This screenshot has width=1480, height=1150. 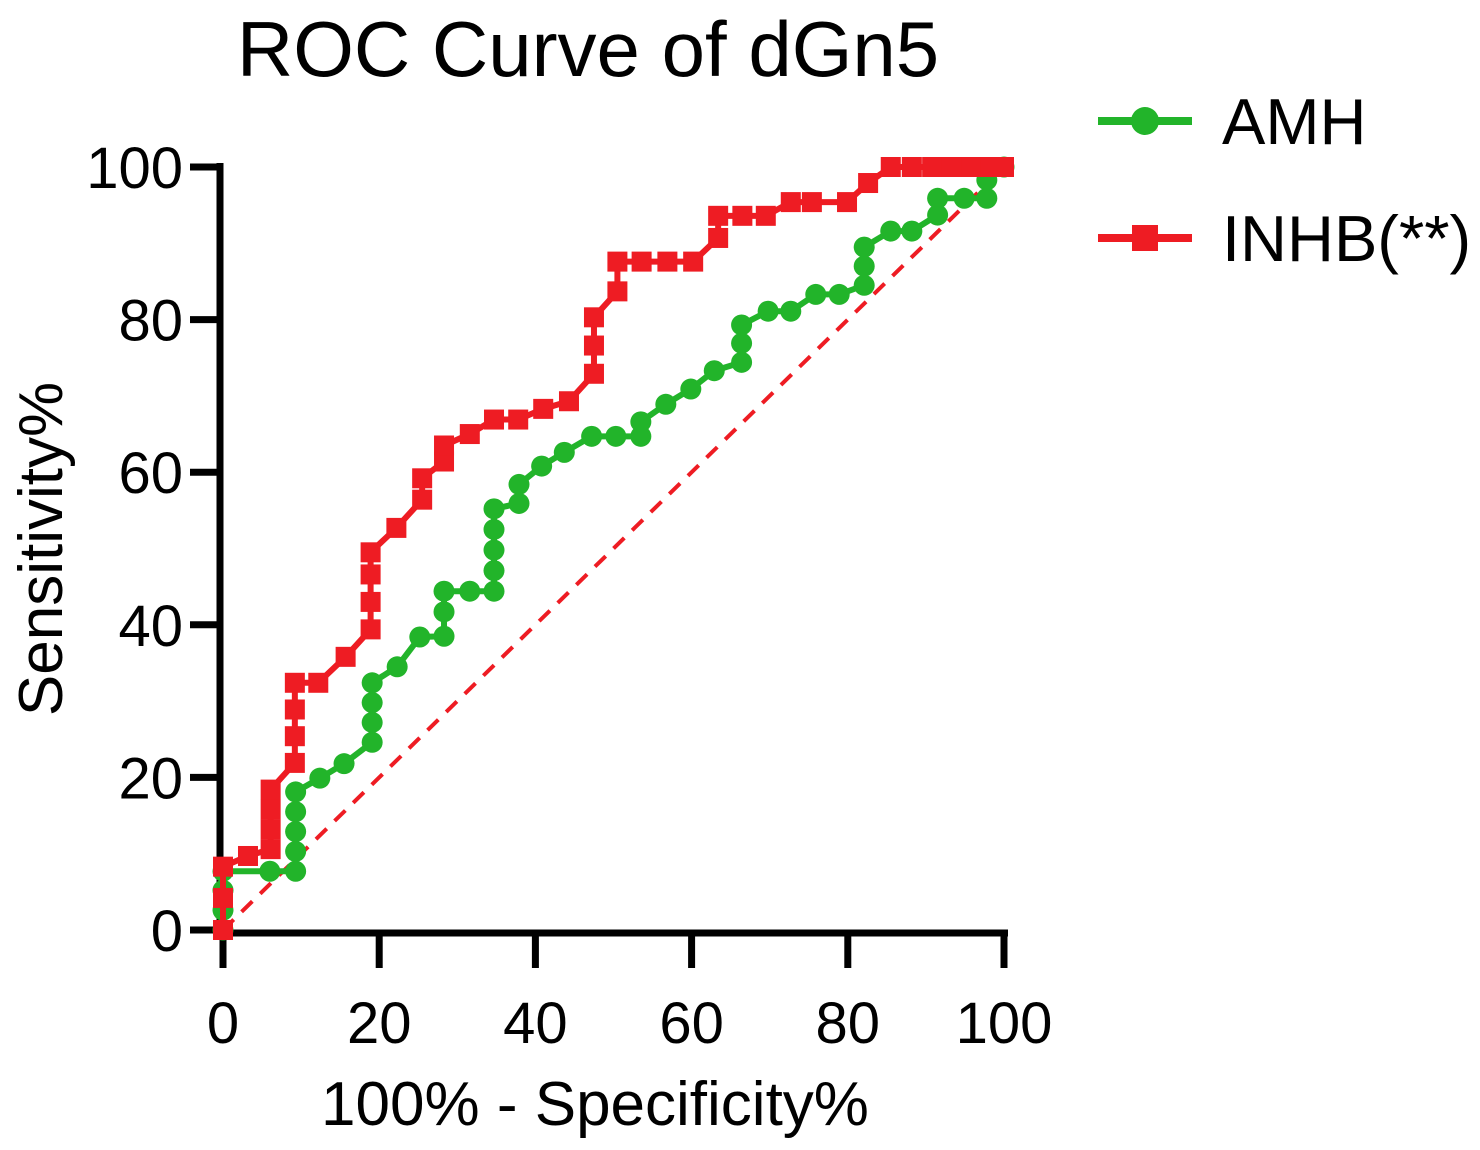 I want to click on y-axis-title: Sensitivity%, so click(x=41, y=549).